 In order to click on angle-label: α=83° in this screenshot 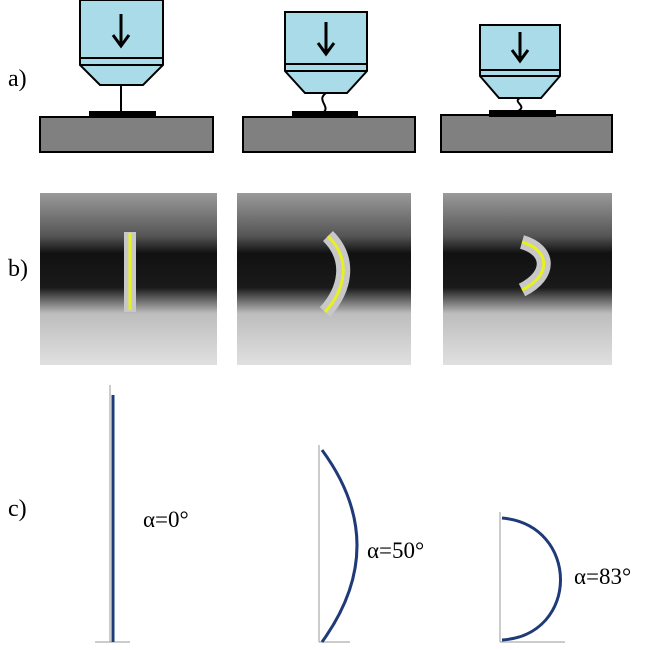, I will do `click(602, 576)`.